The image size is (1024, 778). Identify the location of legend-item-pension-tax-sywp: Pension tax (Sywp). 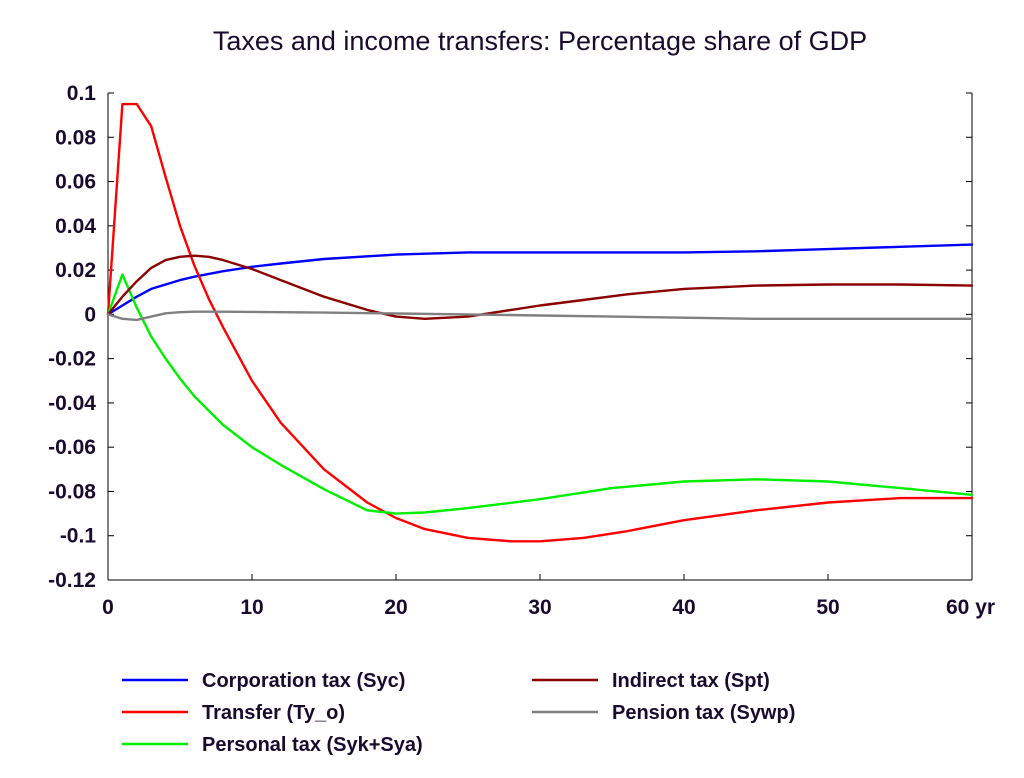
(663, 713).